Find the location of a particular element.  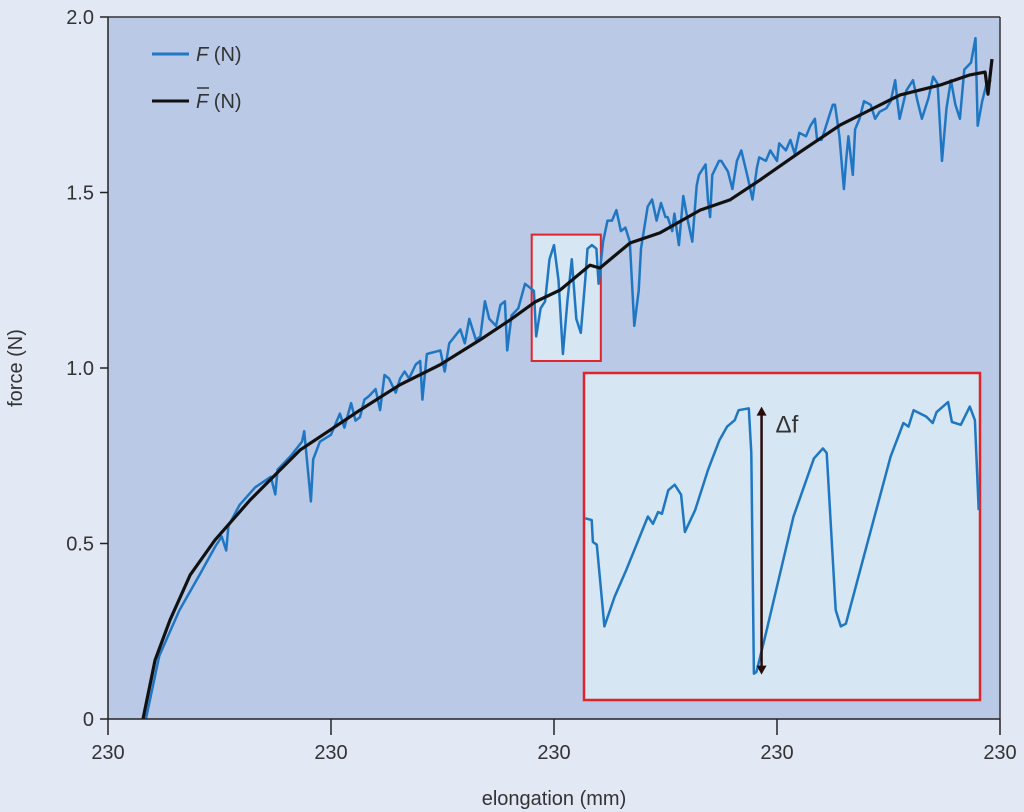

y-axis-label: force (N) is located at coordinates (16, 368).